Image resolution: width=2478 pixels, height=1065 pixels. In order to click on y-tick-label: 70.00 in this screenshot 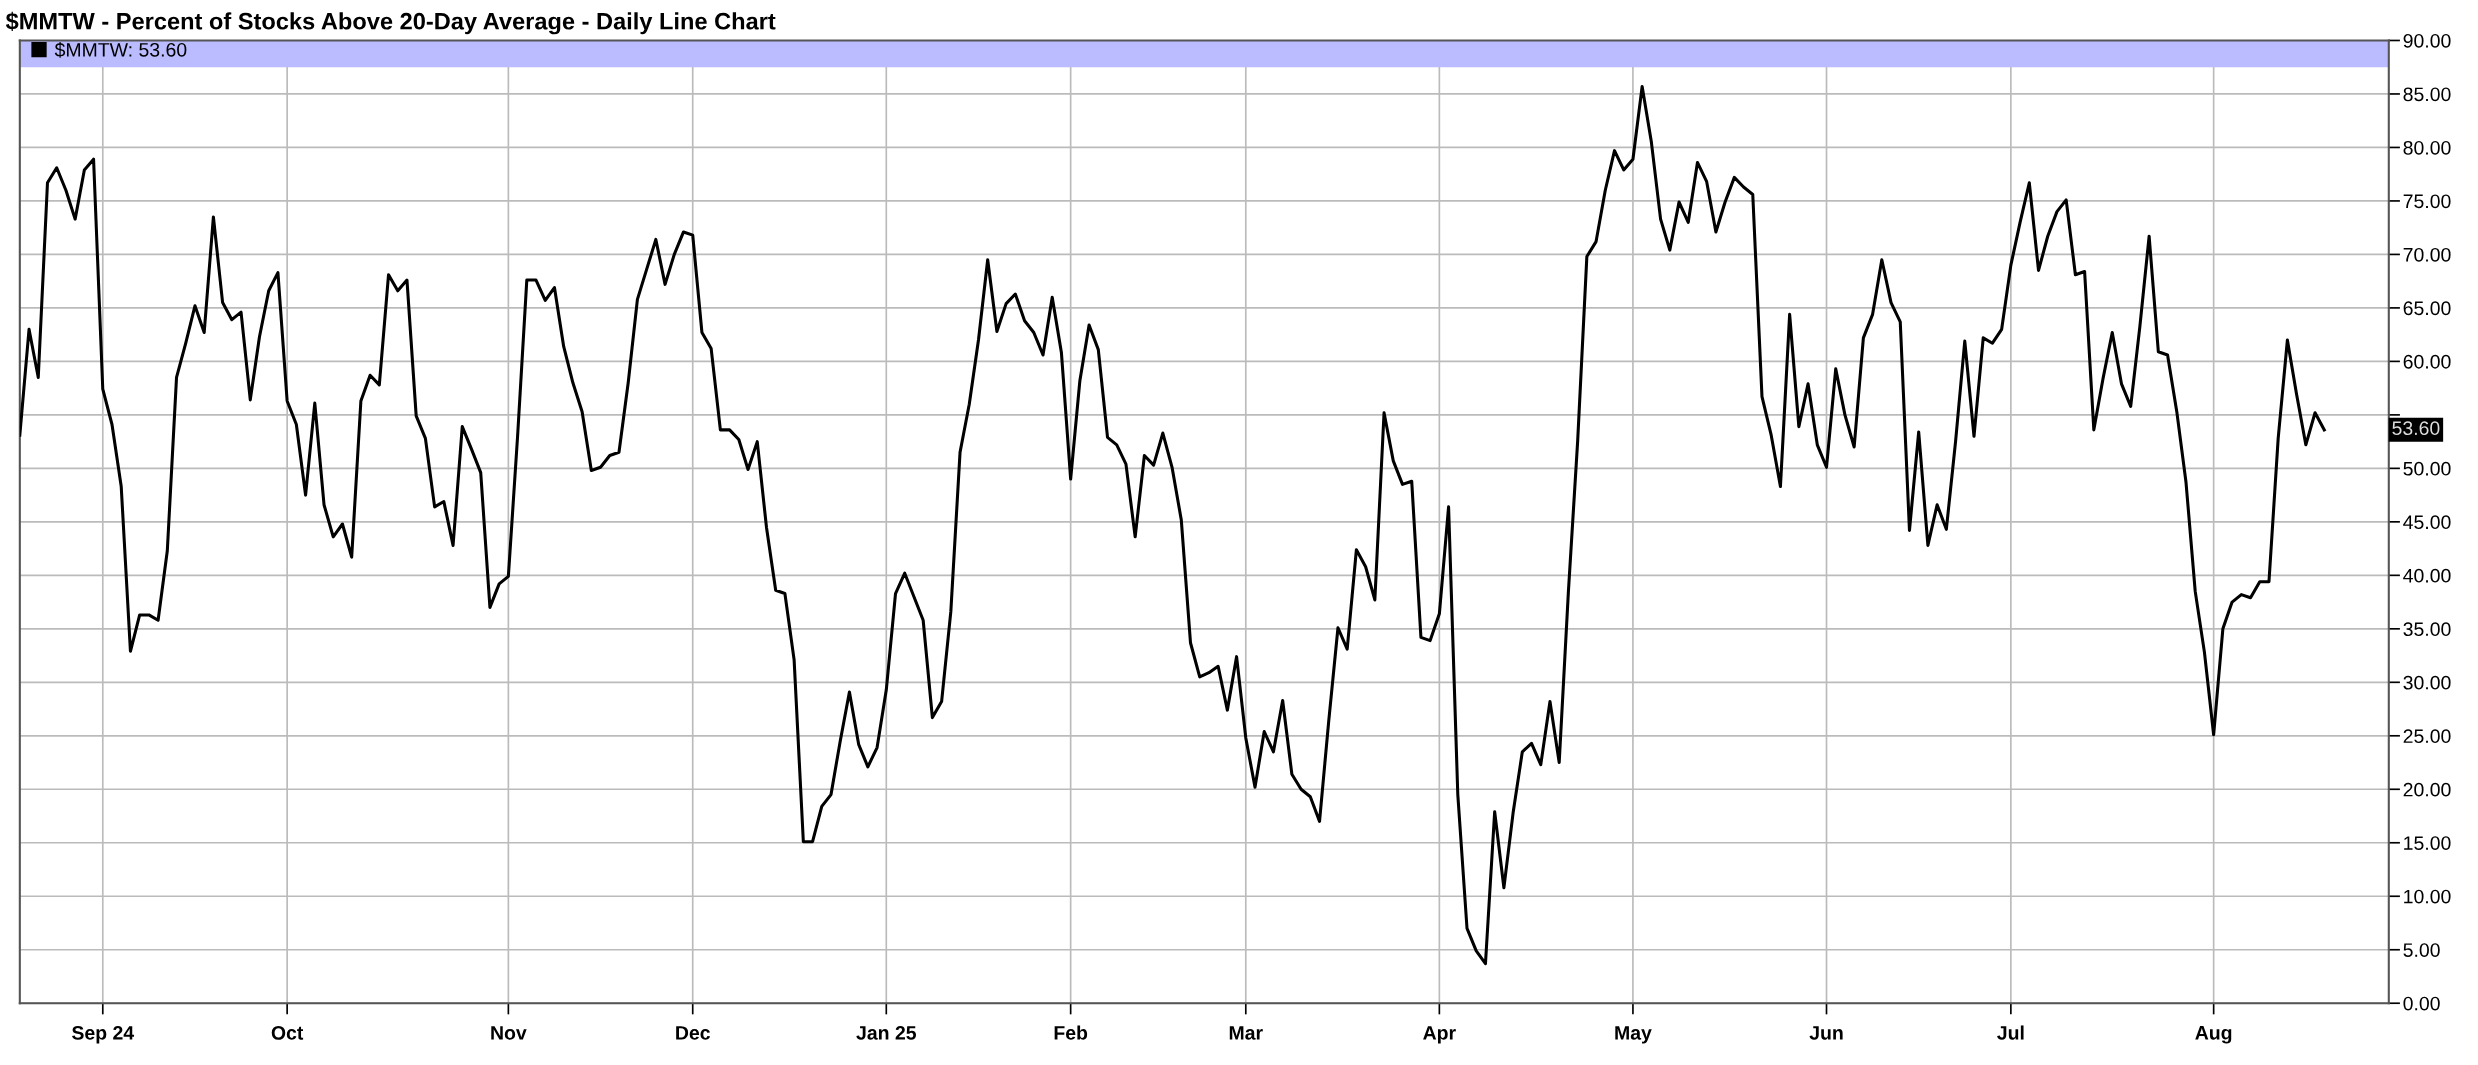, I will do `click(2427, 254)`.